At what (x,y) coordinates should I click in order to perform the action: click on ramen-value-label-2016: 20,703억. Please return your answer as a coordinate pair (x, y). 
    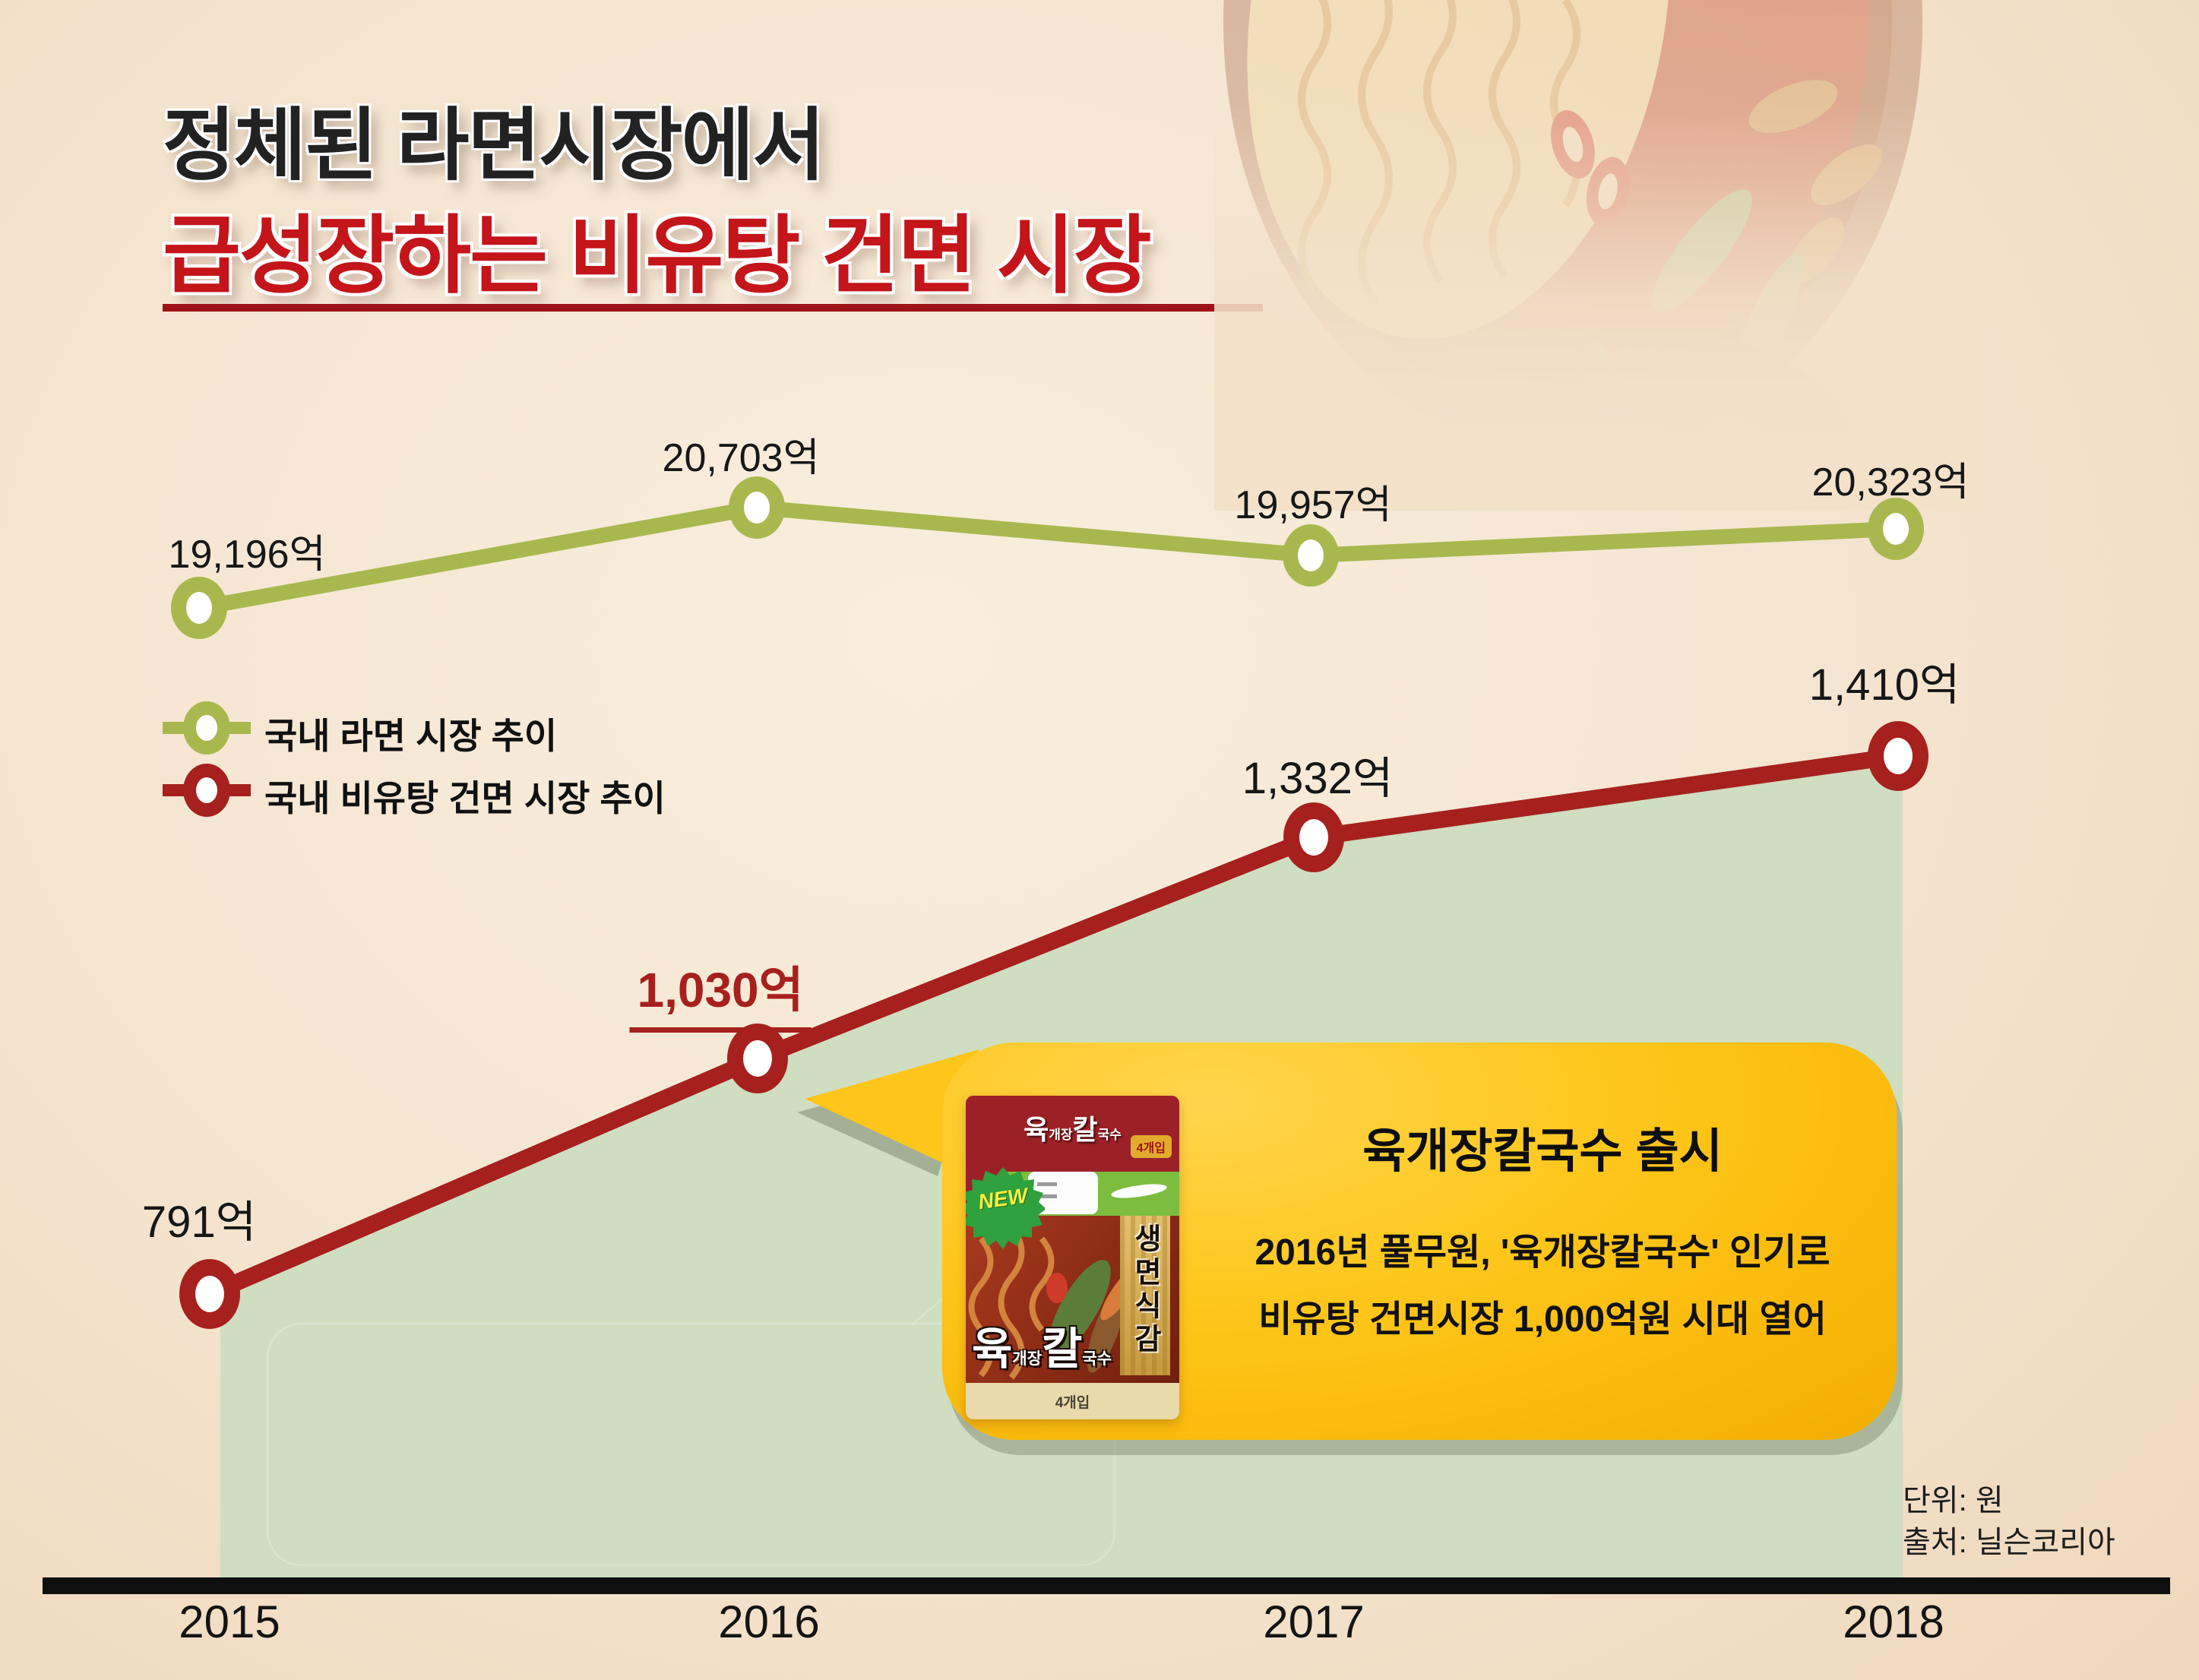
    Looking at the image, I should click on (741, 458).